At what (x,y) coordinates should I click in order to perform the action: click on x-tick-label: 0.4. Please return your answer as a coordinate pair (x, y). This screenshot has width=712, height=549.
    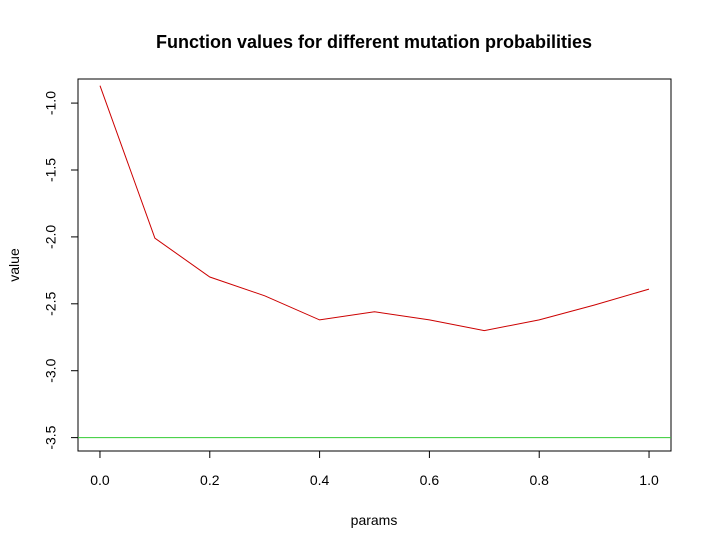
    Looking at the image, I should click on (320, 480).